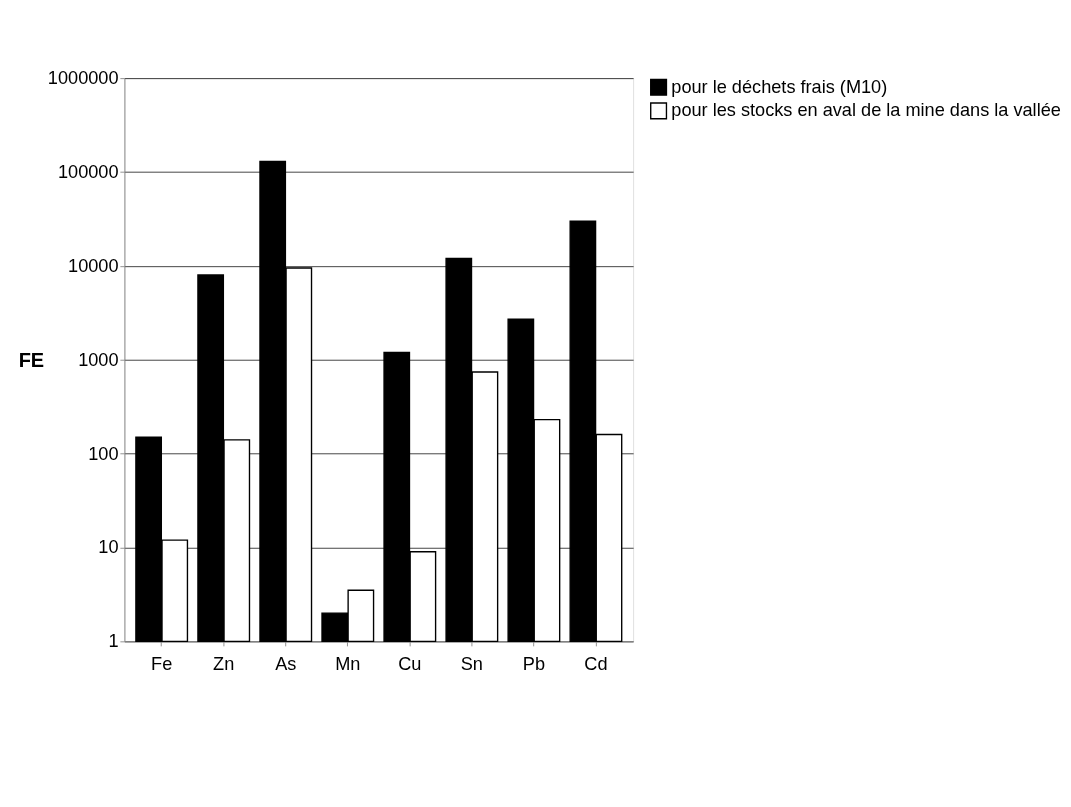  What do you see at coordinates (31, 359) in the screenshot?
I see `y-axis-title: FE` at bounding box center [31, 359].